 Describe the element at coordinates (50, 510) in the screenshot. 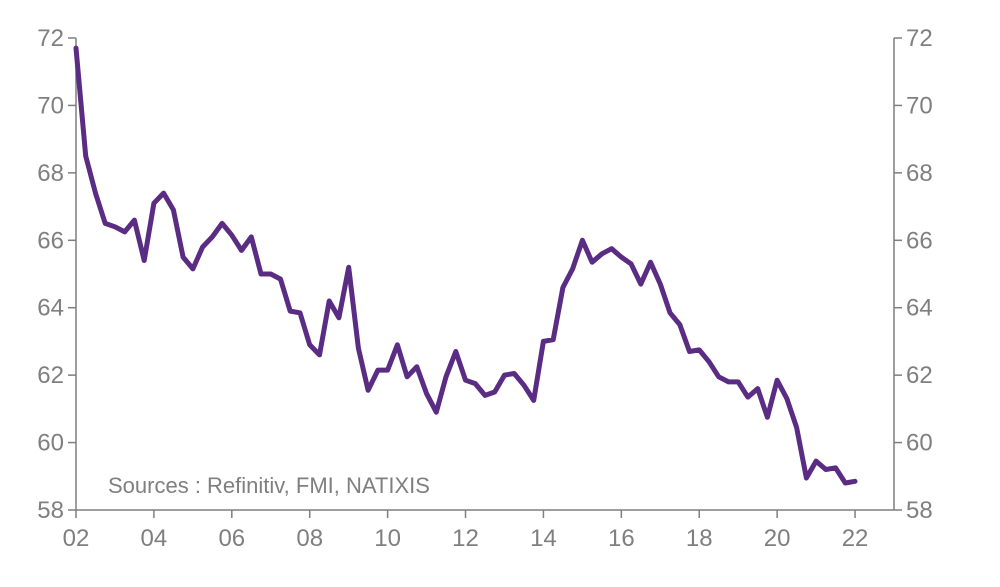

I see `left-y-tick-label: 58` at that location.